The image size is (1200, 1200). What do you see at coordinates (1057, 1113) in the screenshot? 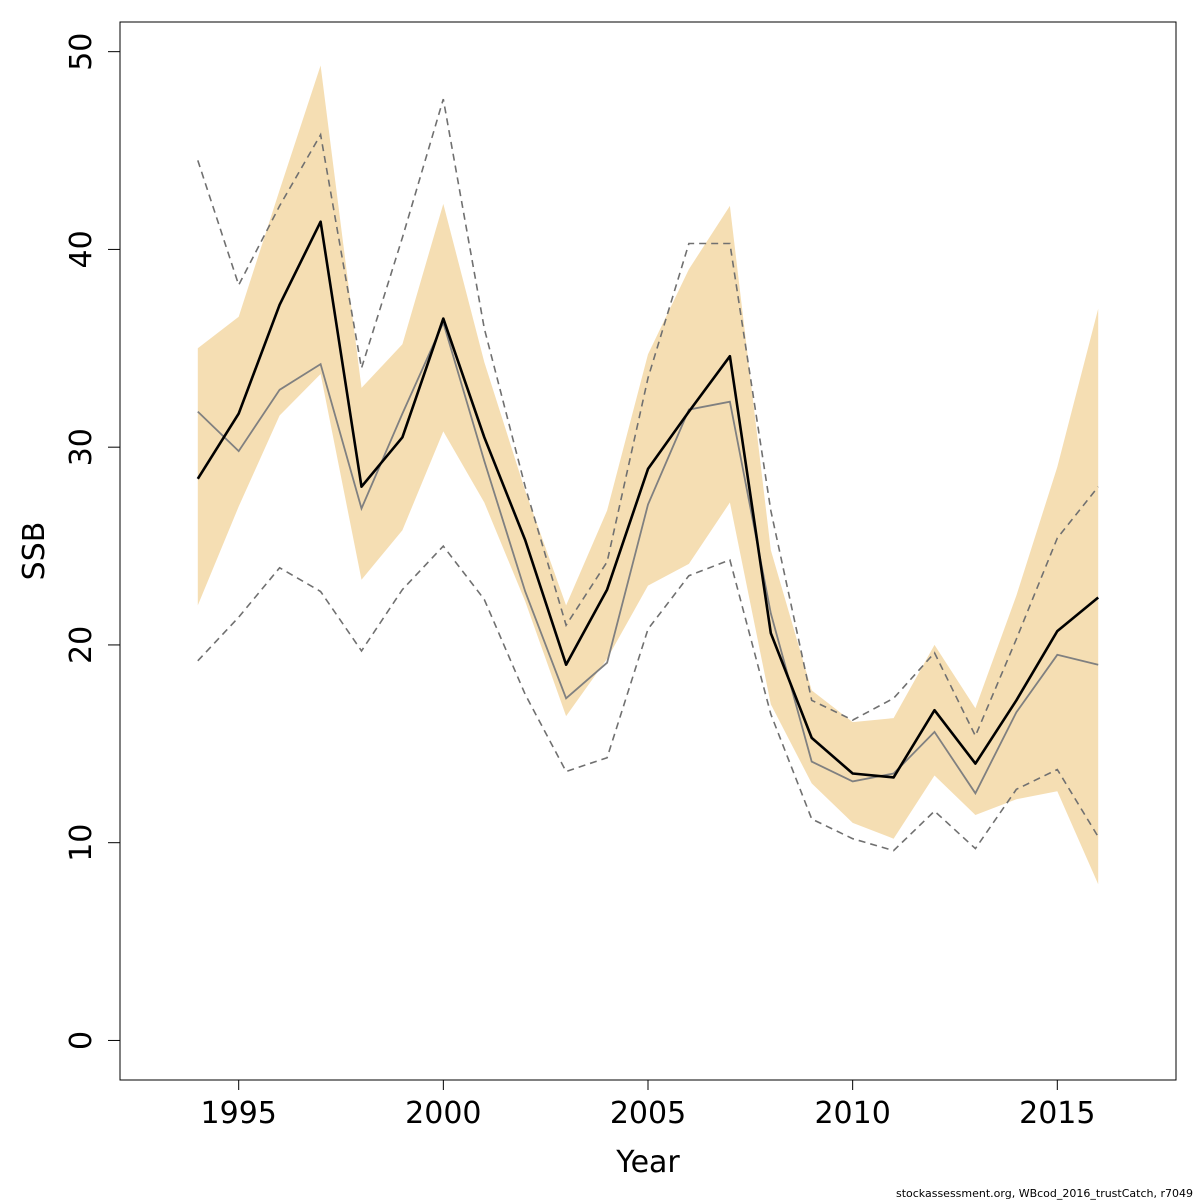
I see `x-tick-label: 2015` at bounding box center [1057, 1113].